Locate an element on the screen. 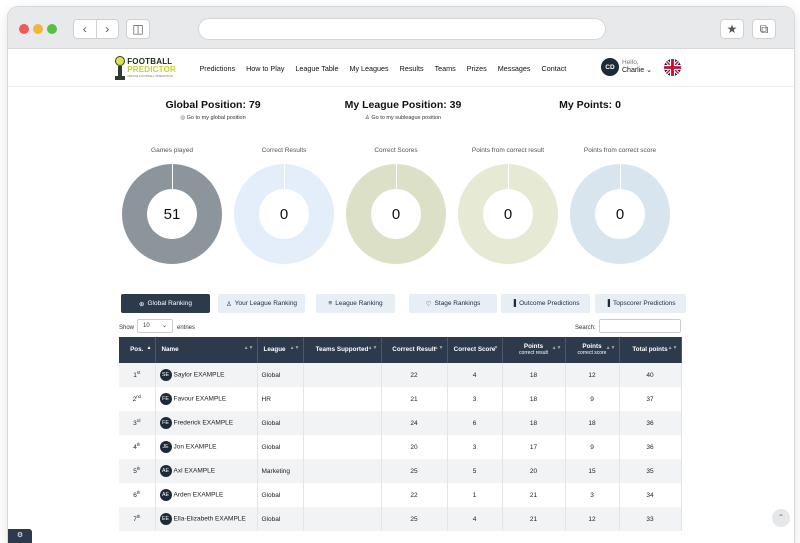 The height and width of the screenshot is (543, 800). header-label: Name is located at coordinates (170, 349).